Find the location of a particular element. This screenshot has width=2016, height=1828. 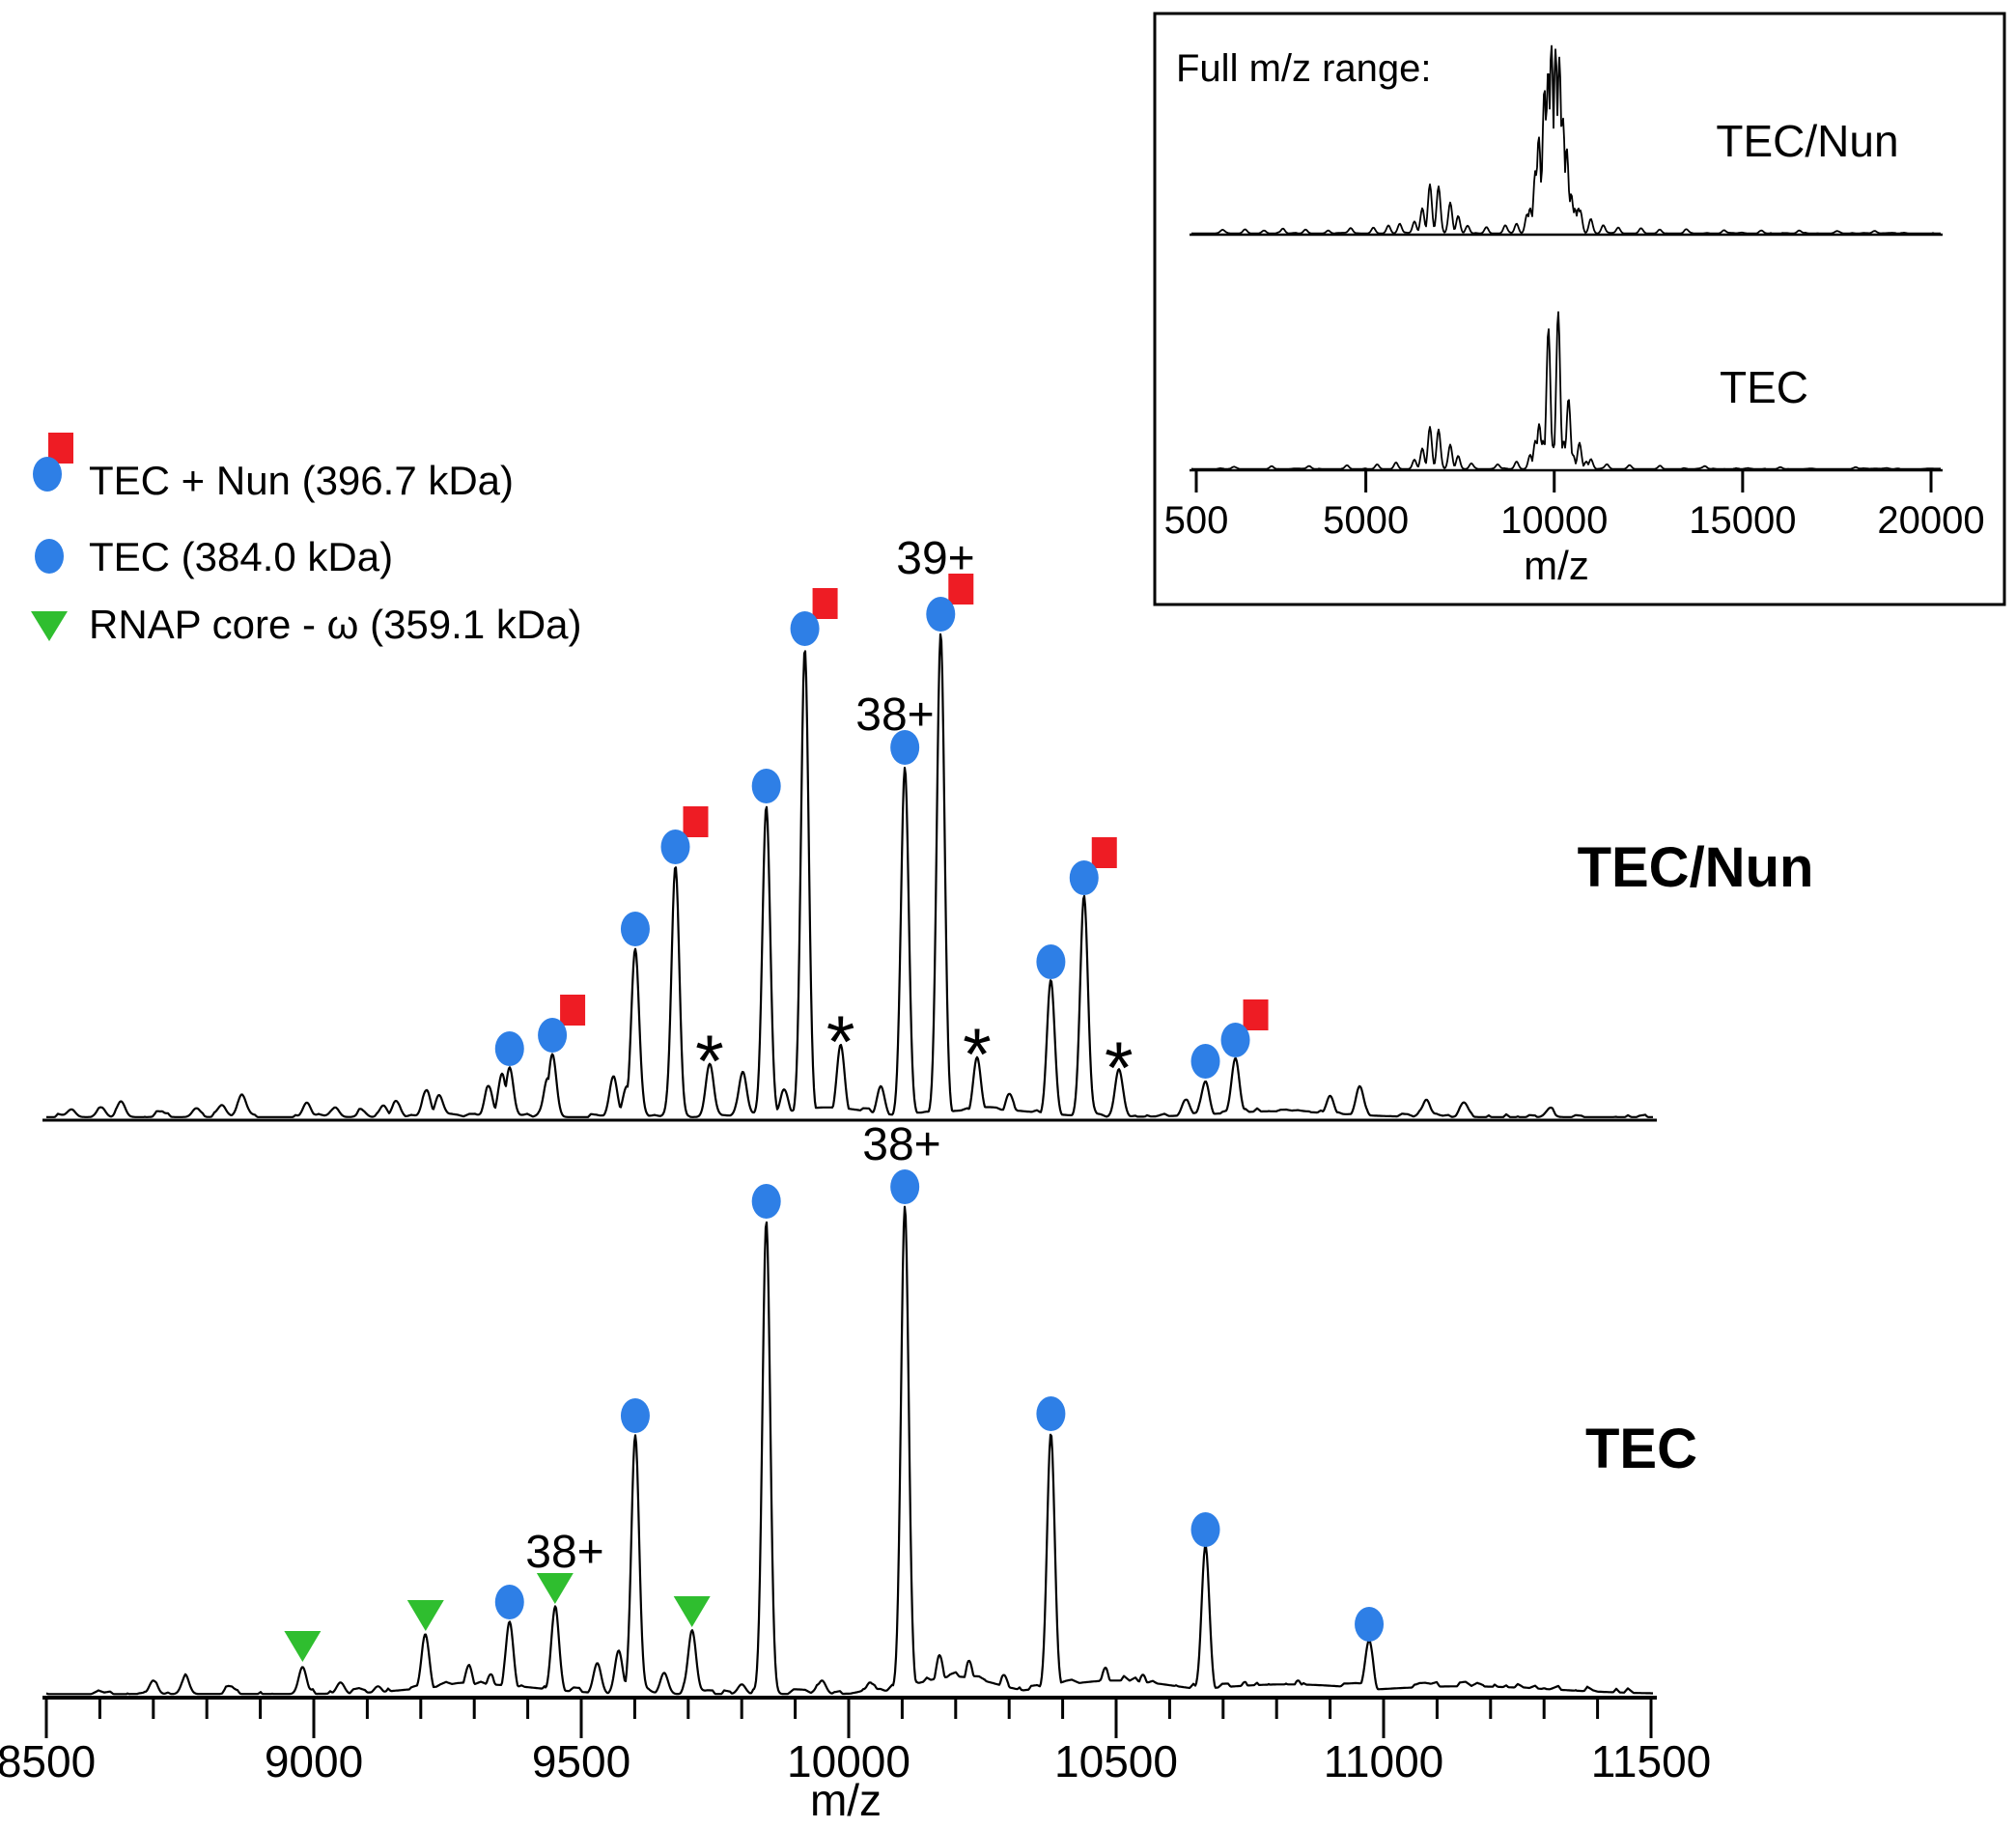

tick-label: 10000 is located at coordinates (849, 1761).